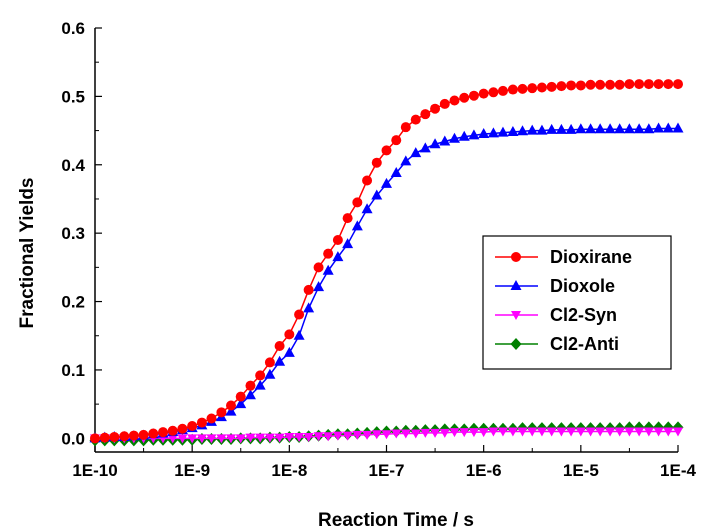 The height and width of the screenshot is (531, 702). Describe the element at coordinates (583, 315) in the screenshot. I see `legend-label: Cl2-Syn` at that location.